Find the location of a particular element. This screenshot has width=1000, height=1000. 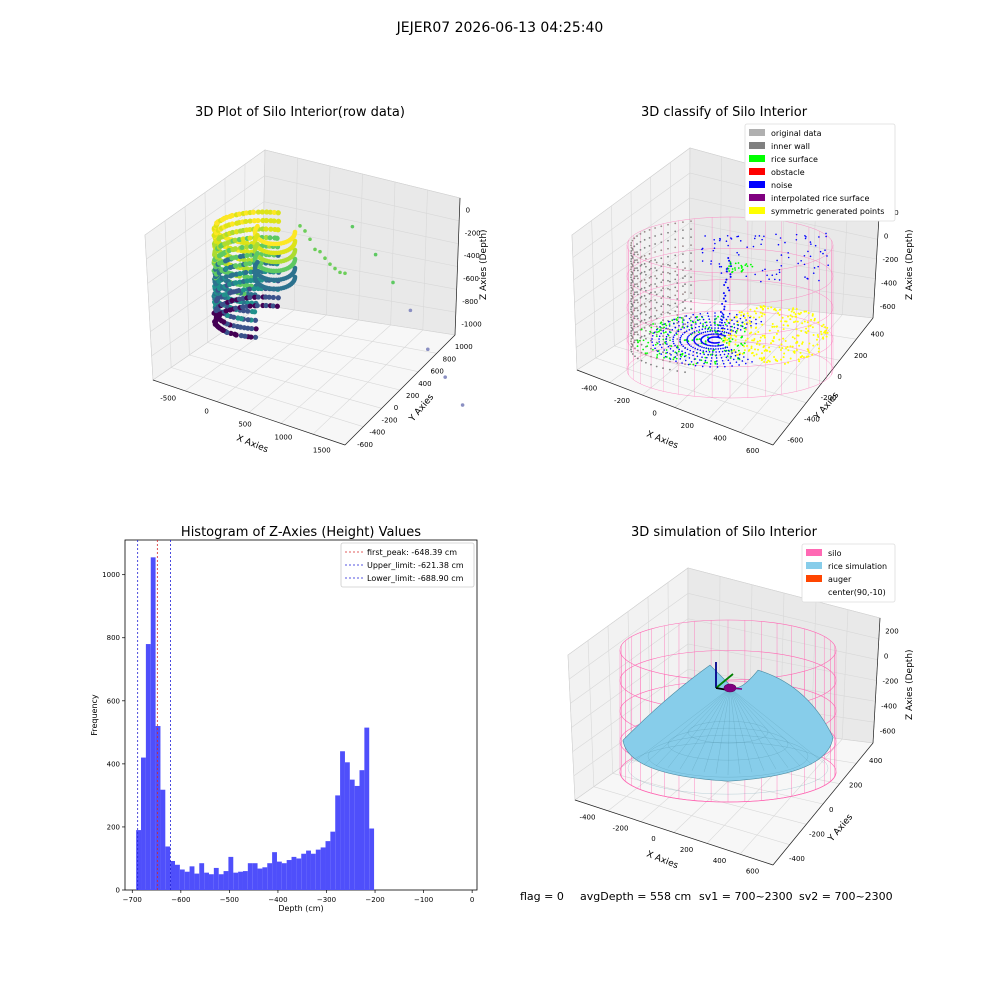

classify-plot-point-cloud is located at coordinates (730, 307).